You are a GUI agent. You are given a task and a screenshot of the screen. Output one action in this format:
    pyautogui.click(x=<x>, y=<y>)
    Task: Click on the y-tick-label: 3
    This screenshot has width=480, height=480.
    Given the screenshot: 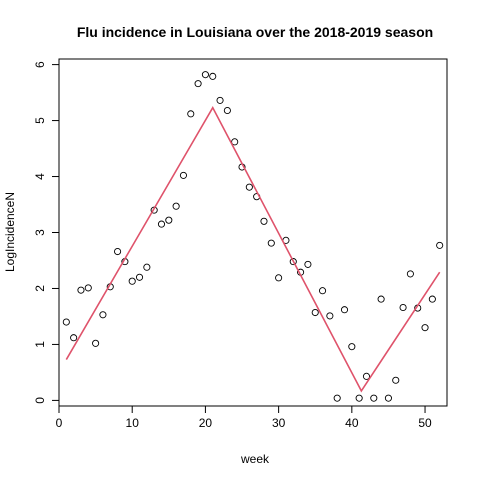 What is the action you would take?
    pyautogui.click(x=40, y=232)
    